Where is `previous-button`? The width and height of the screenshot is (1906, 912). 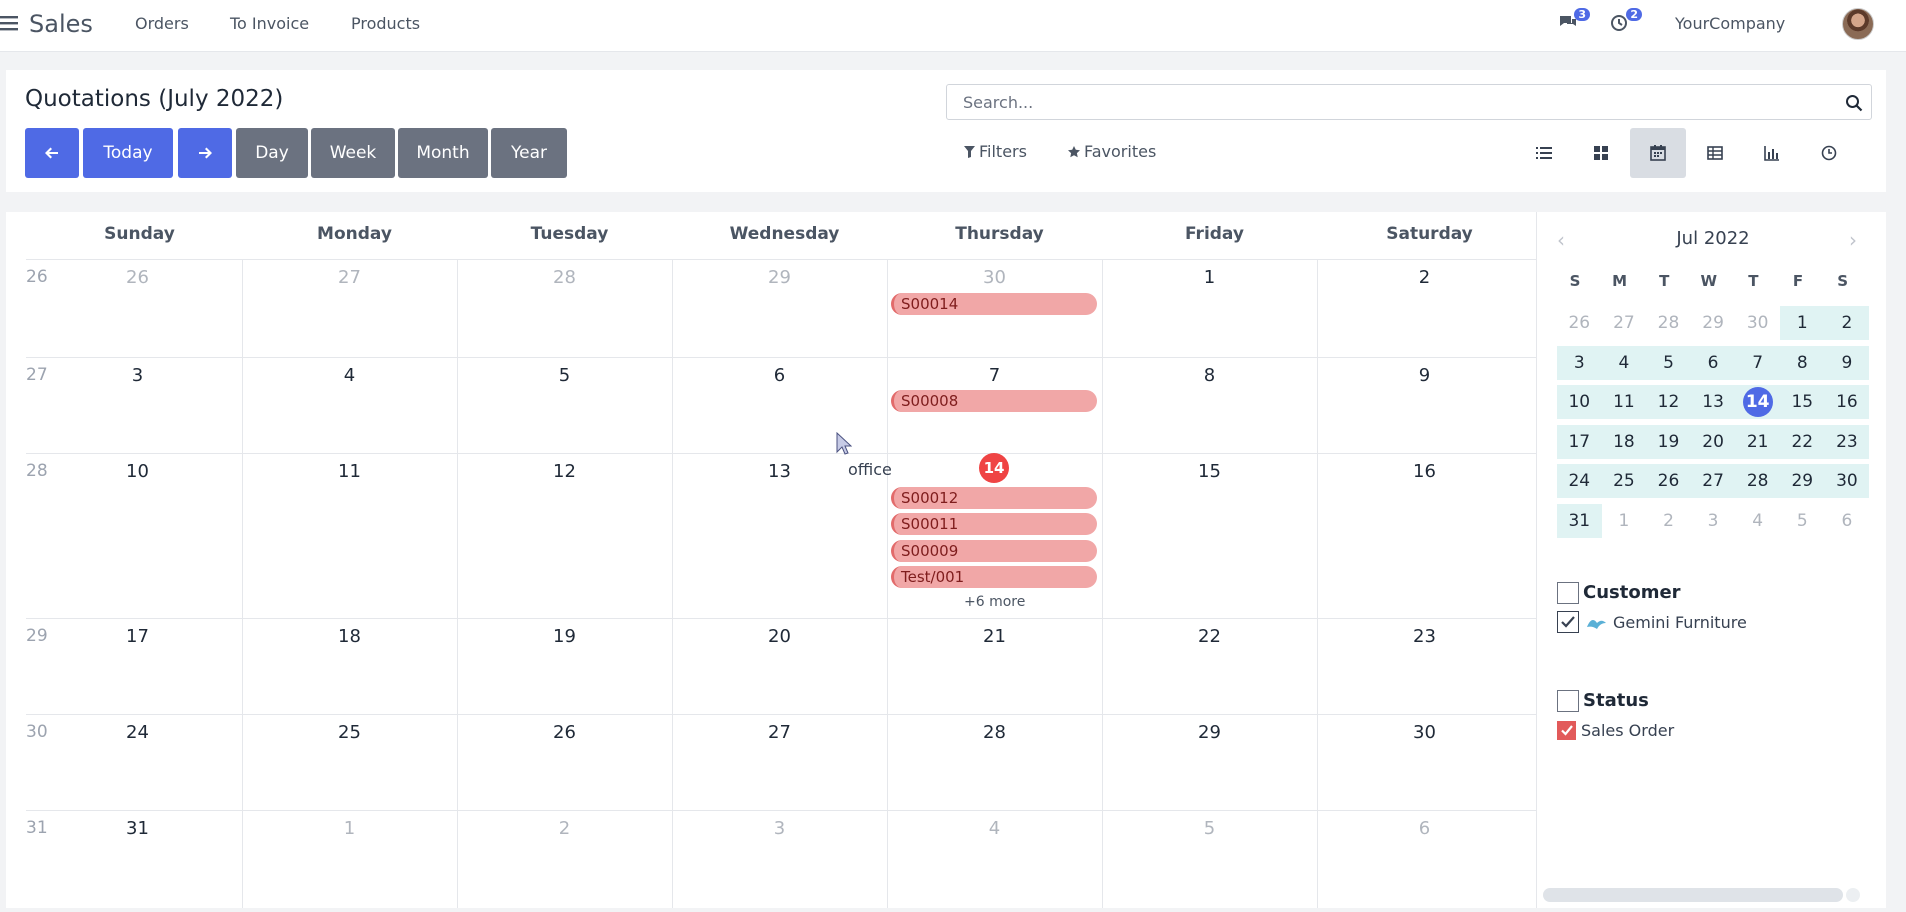
previous-button is located at coordinates (52, 153).